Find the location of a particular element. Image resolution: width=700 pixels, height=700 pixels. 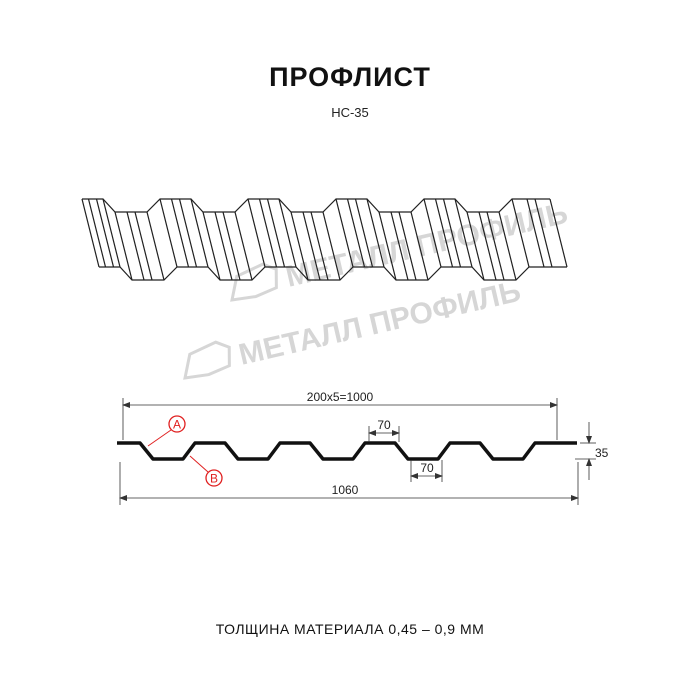

sheet-3d-view is located at coordinates (324, 239).